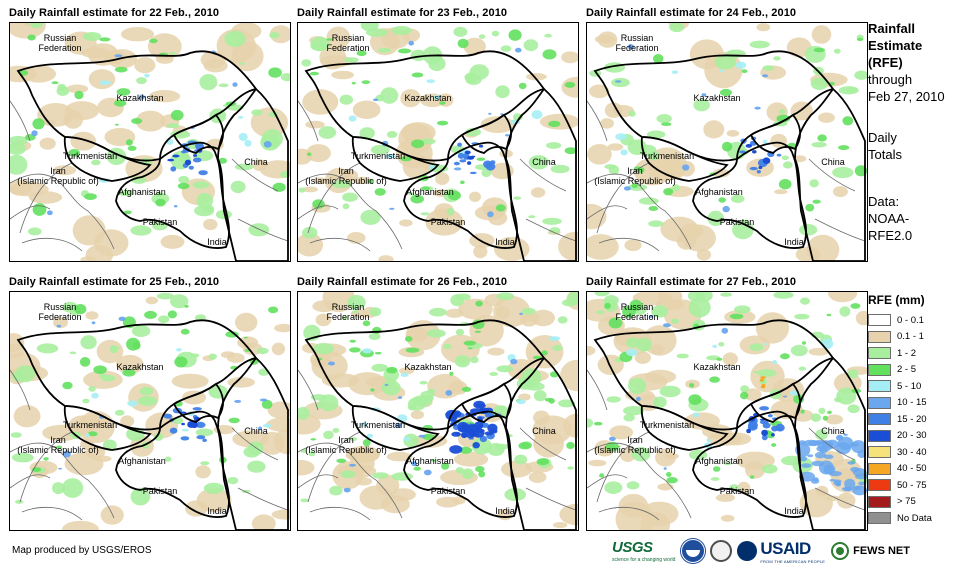 The width and height of the screenshot is (965, 570). Describe the element at coordinates (82, 550) in the screenshot. I see `map-credit: Map produced by USGS/EROS` at that location.